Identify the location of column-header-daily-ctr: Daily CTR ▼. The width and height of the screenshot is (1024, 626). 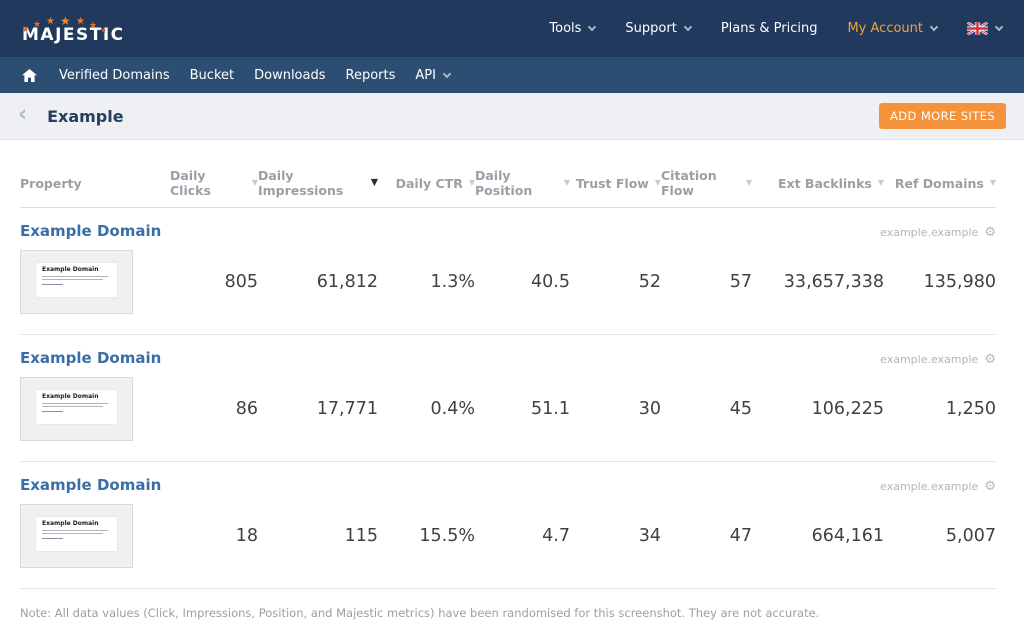
(426, 183).